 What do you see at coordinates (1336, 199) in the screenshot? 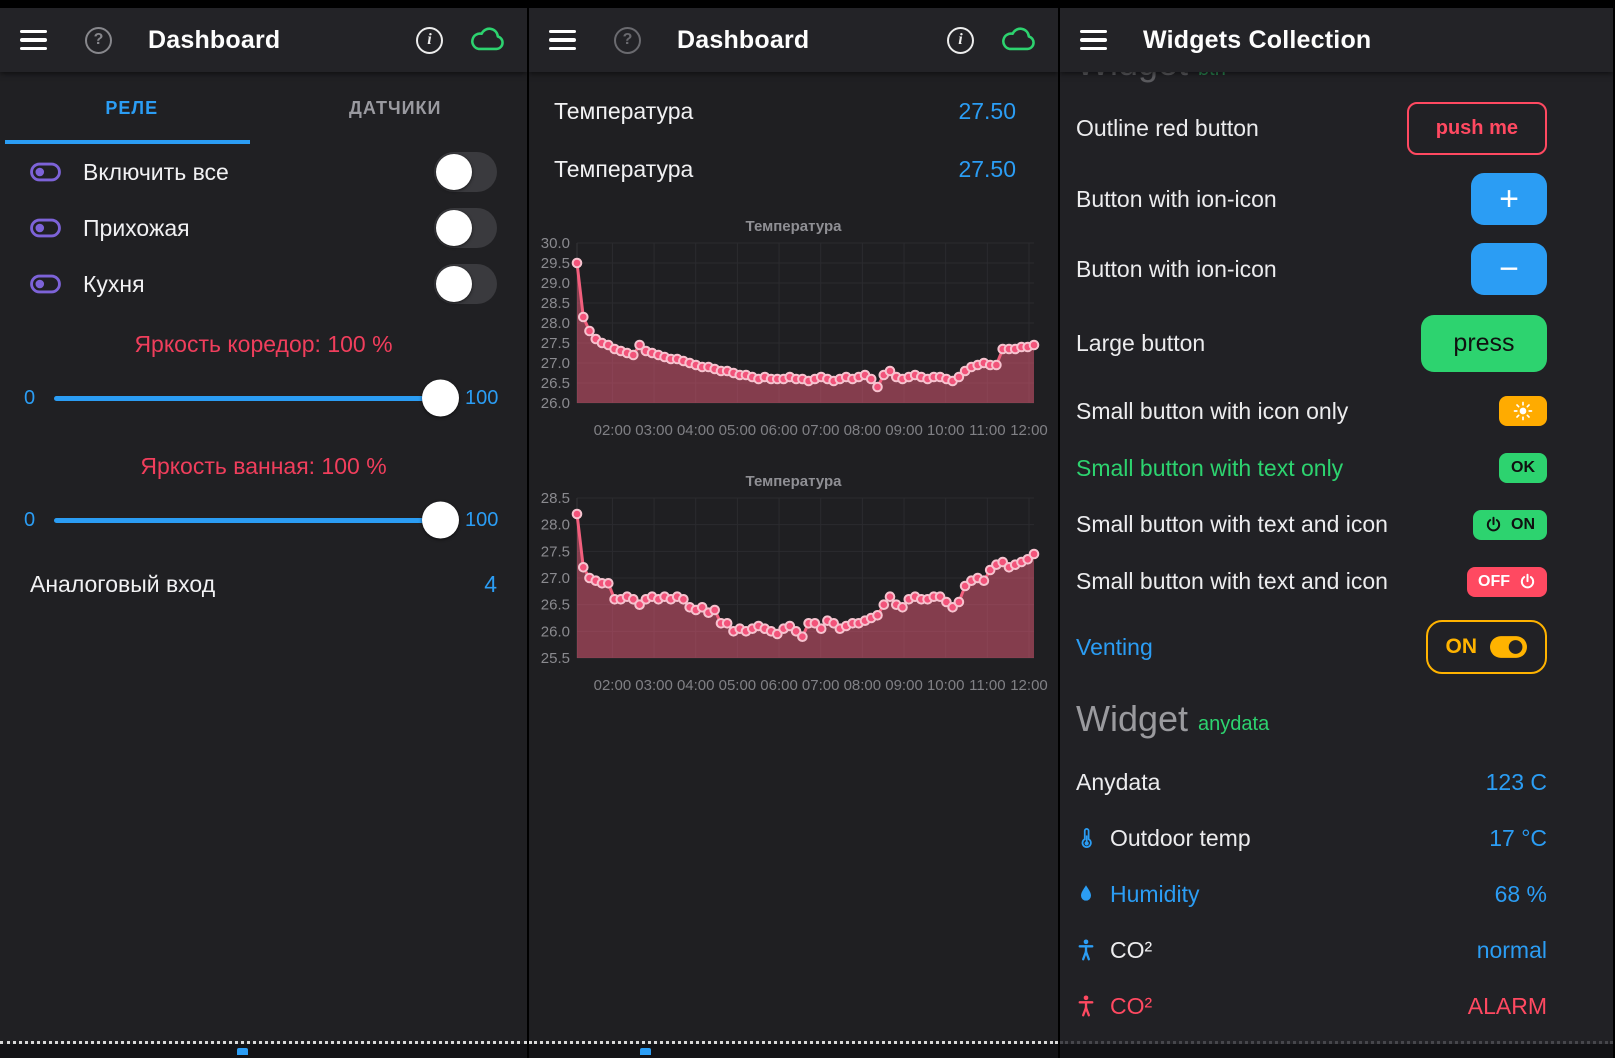
I see `widget-row: Button with ion-icon +` at bounding box center [1336, 199].